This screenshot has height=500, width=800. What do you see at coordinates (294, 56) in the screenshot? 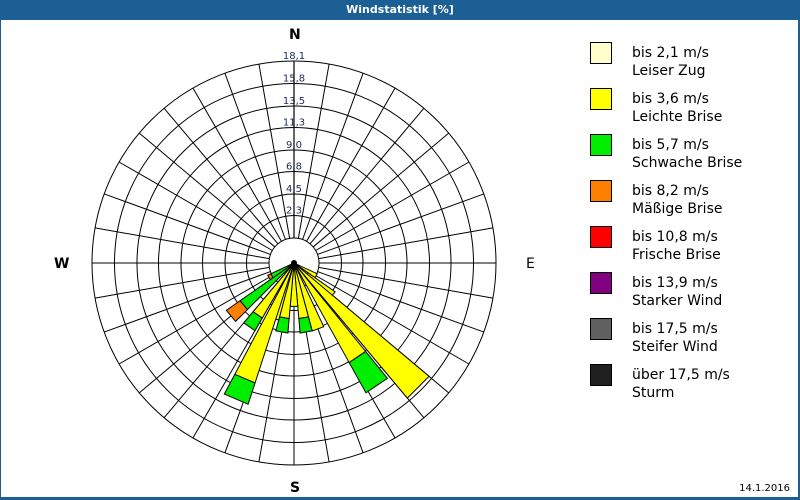
I see `svg-text: 18,1` at bounding box center [294, 56].